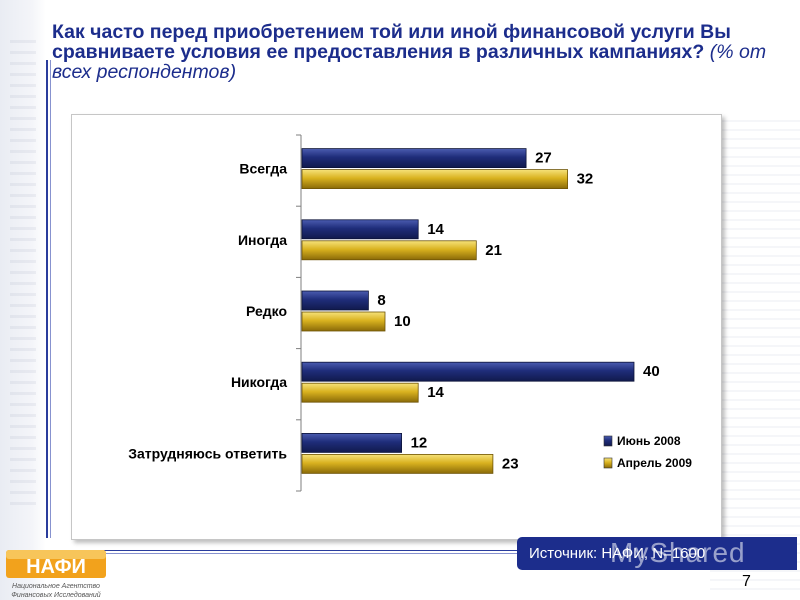 The image size is (800, 600). What do you see at coordinates (585, 179) in the screenshot?
I see `data-label: 32` at bounding box center [585, 179].